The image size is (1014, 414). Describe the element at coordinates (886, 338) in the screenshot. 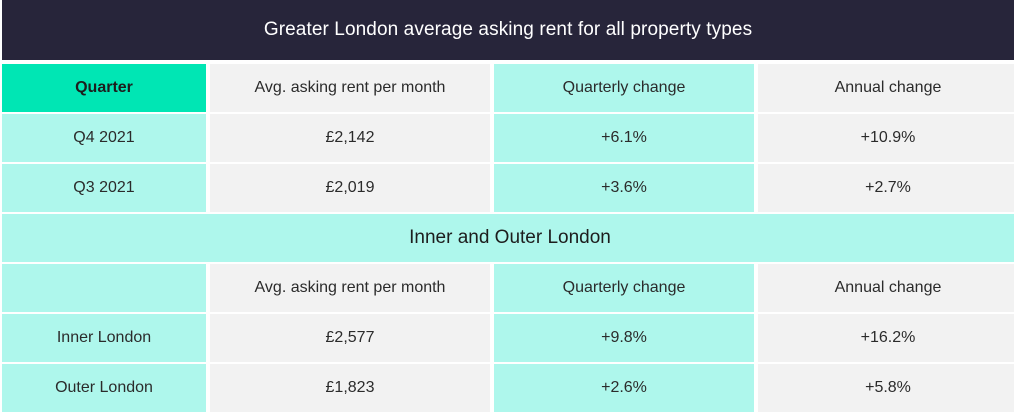

I see `cell-annual-change: +16.2%` at that location.